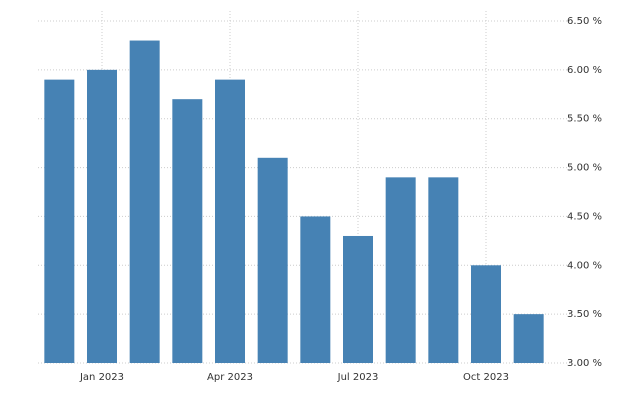 The height and width of the screenshot is (400, 640). Describe the element at coordinates (101, 377) in the screenshot. I see `x-tick-label: Jan 2023` at that location.